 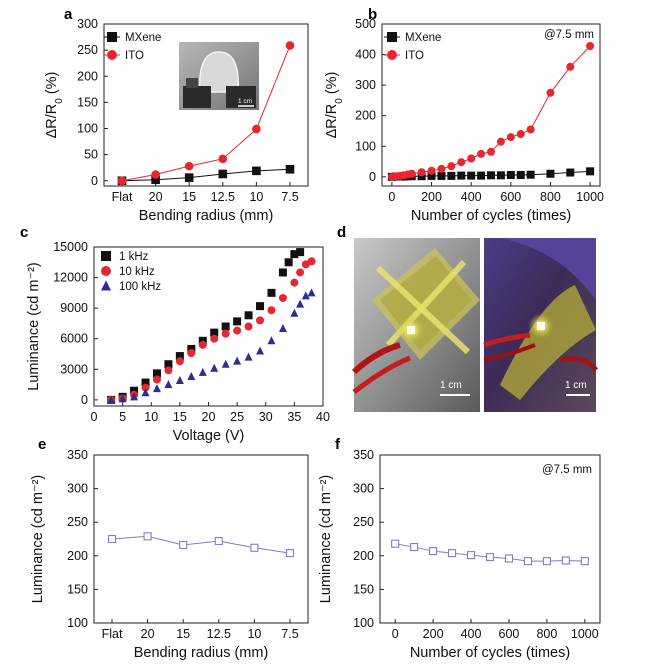 What do you see at coordinates (77, 522) in the screenshot?
I see `y-tick-label: 250` at bounding box center [77, 522].